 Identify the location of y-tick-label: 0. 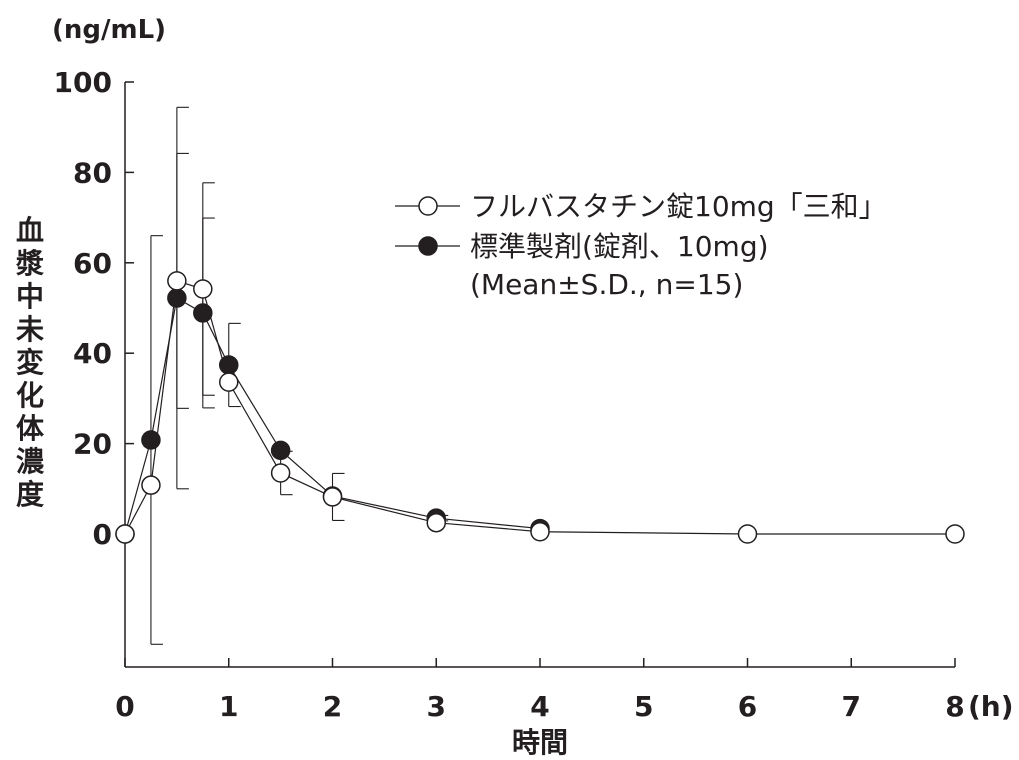
(102, 534).